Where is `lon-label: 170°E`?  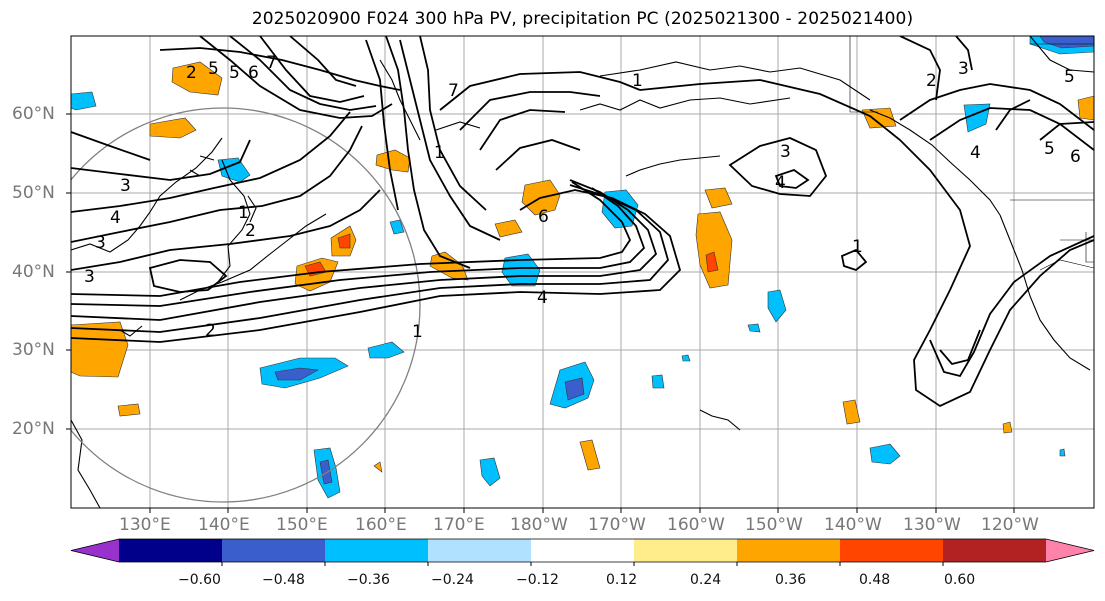 lon-label: 170°E is located at coordinates (459, 525).